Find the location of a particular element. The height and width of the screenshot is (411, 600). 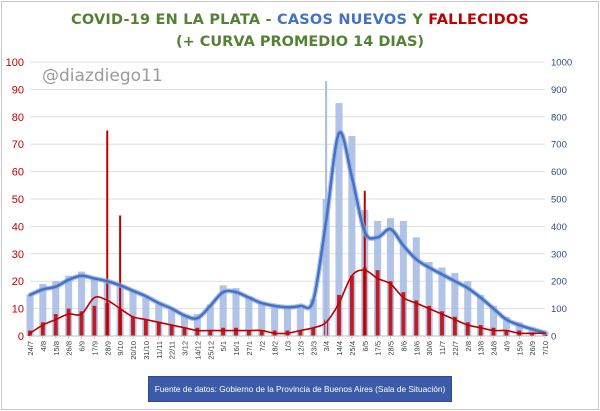

right-axis-tick-label: 700 is located at coordinates (559, 145).